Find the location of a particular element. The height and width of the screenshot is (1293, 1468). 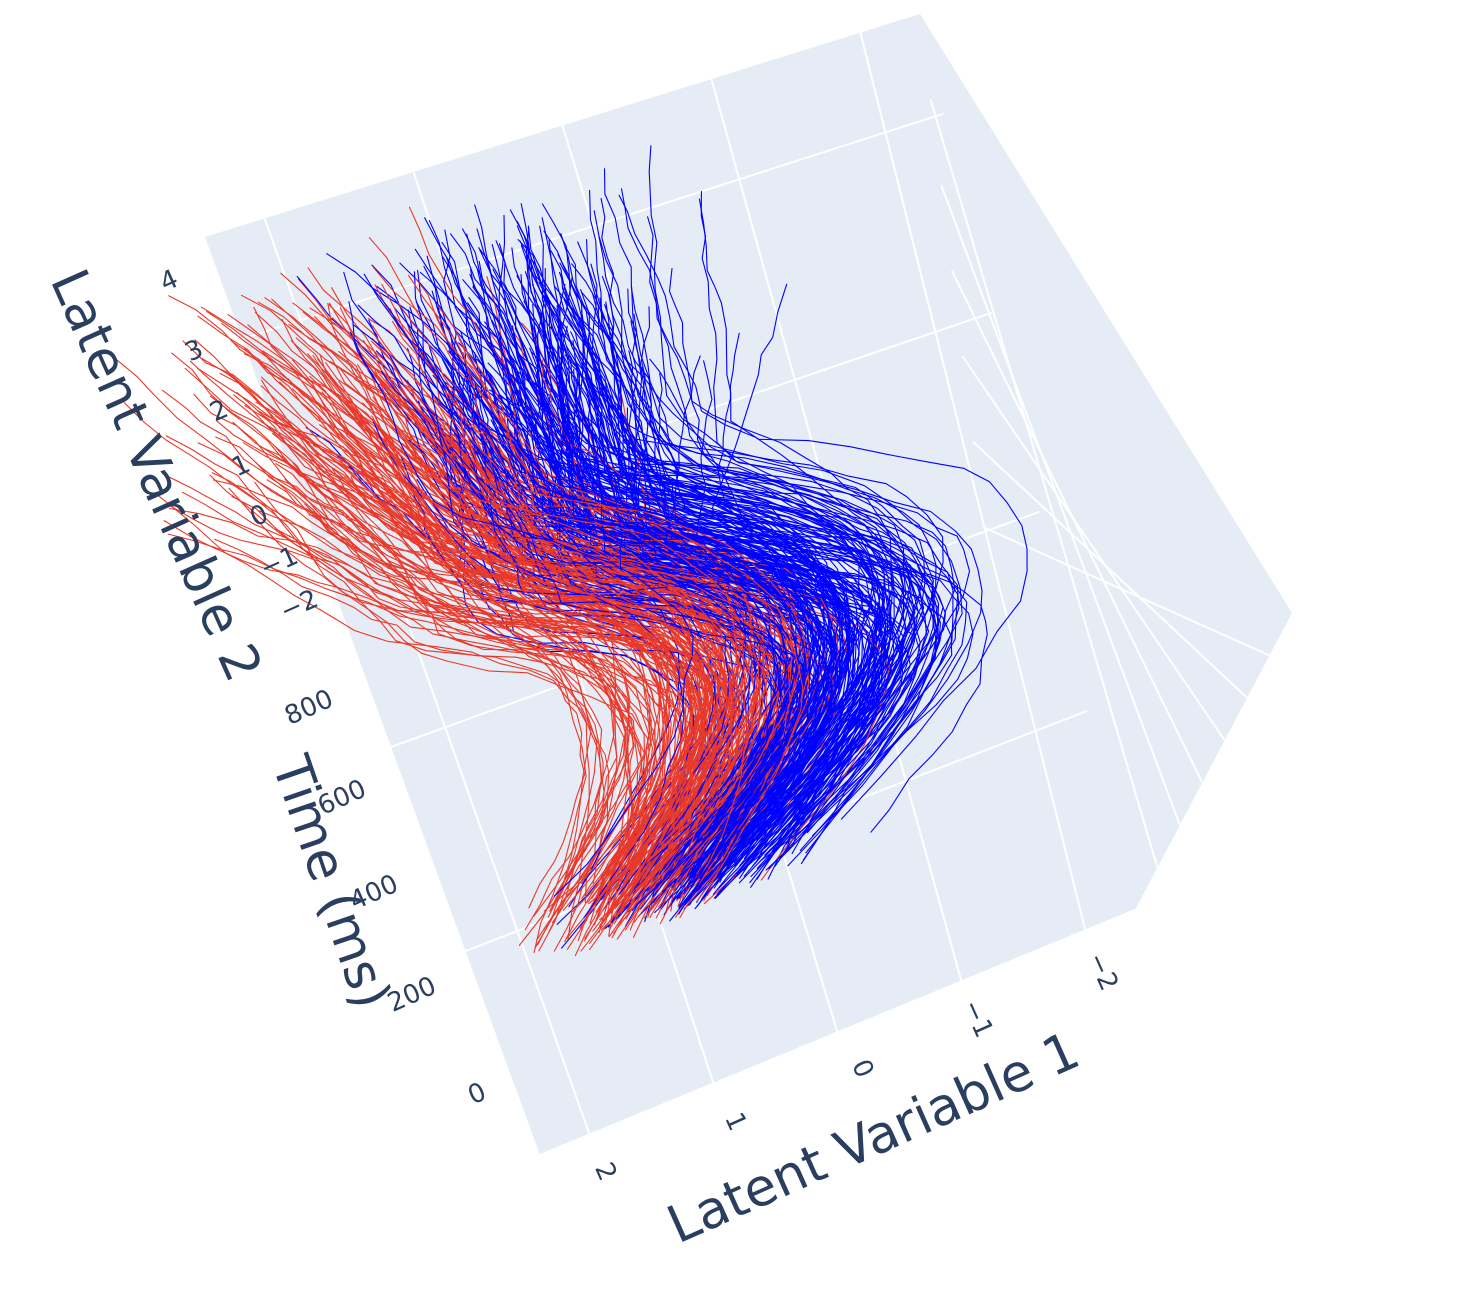

z-tick-label: −1 is located at coordinates (279, 562).